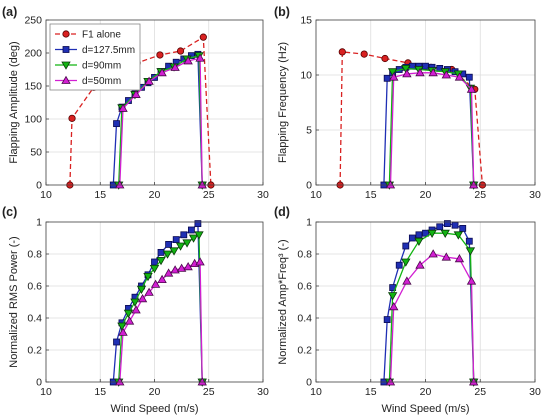 This screenshot has height=419, width=550. What do you see at coordinates (425, 409) in the screenshot?
I see `x-axis-label: Wind Speed (m/s)` at bounding box center [425, 409].